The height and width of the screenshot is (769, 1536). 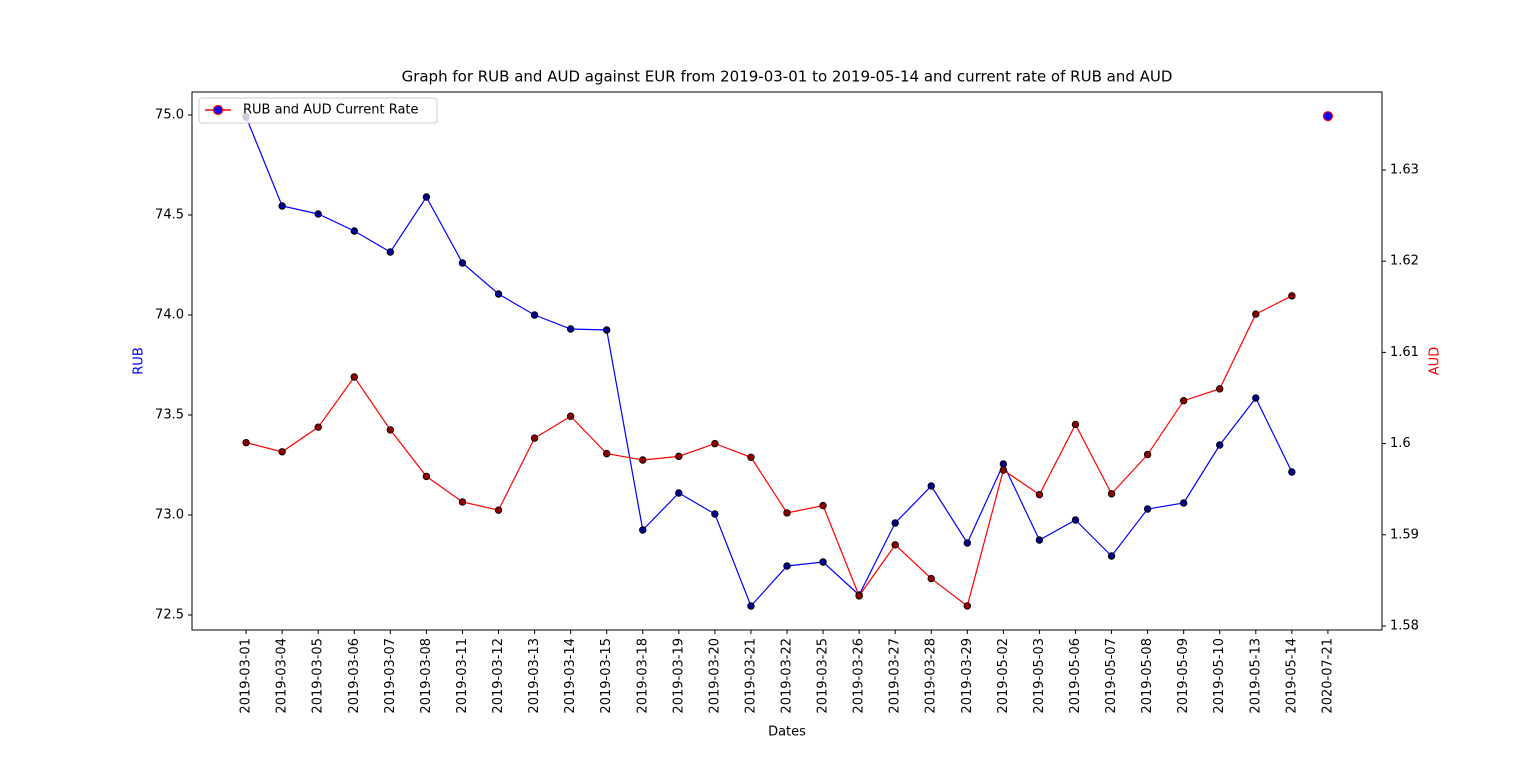 I want to click on x-tick-label: 2019-03-11, so click(x=462, y=676).